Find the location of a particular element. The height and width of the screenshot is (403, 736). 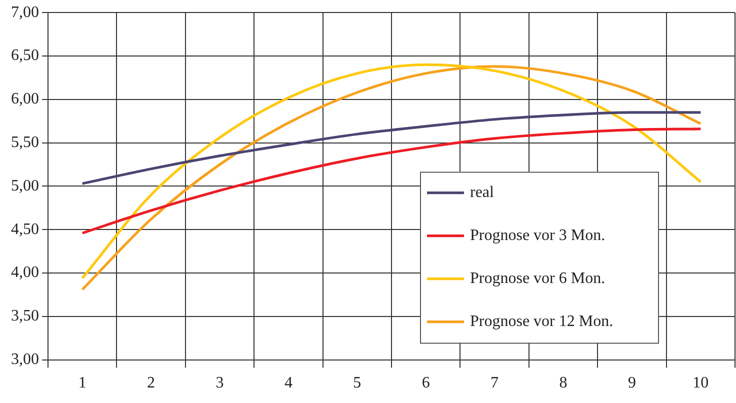

x-tick-label: 1 is located at coordinates (82, 383).